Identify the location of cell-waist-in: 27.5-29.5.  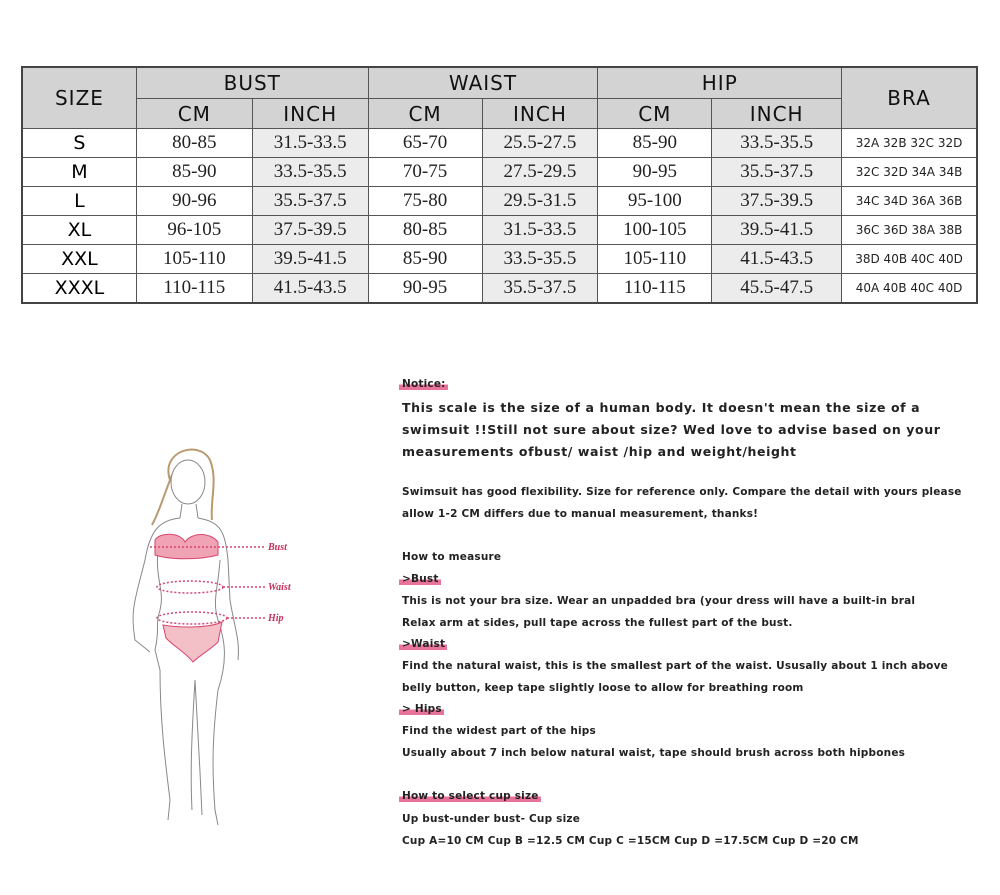
(540, 172).